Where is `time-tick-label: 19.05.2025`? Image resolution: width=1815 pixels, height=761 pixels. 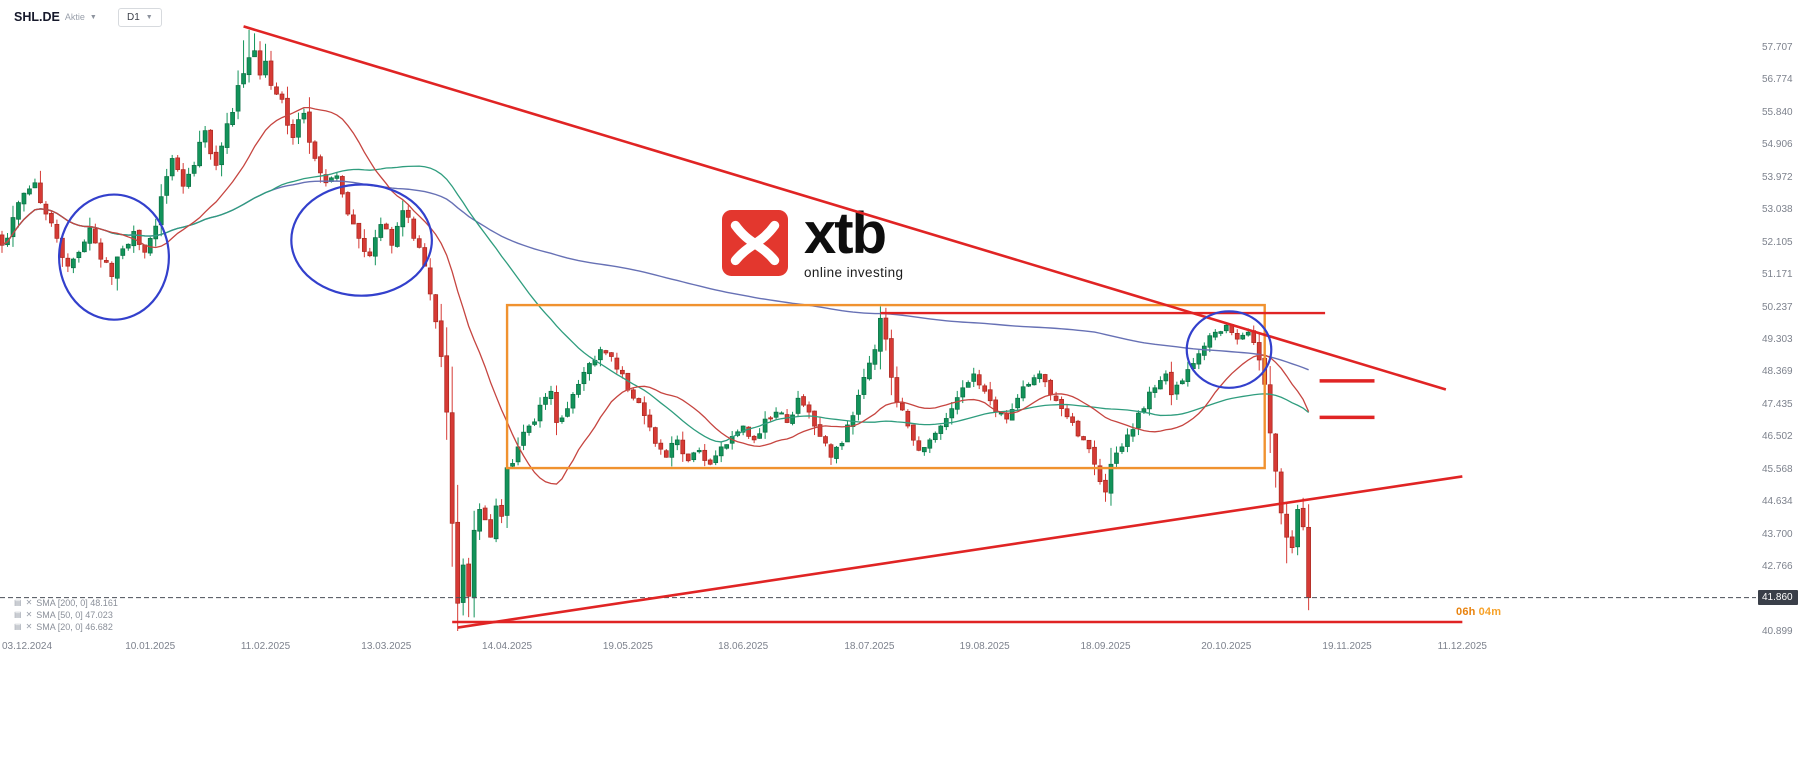 time-tick-label: 19.05.2025 is located at coordinates (627, 646).